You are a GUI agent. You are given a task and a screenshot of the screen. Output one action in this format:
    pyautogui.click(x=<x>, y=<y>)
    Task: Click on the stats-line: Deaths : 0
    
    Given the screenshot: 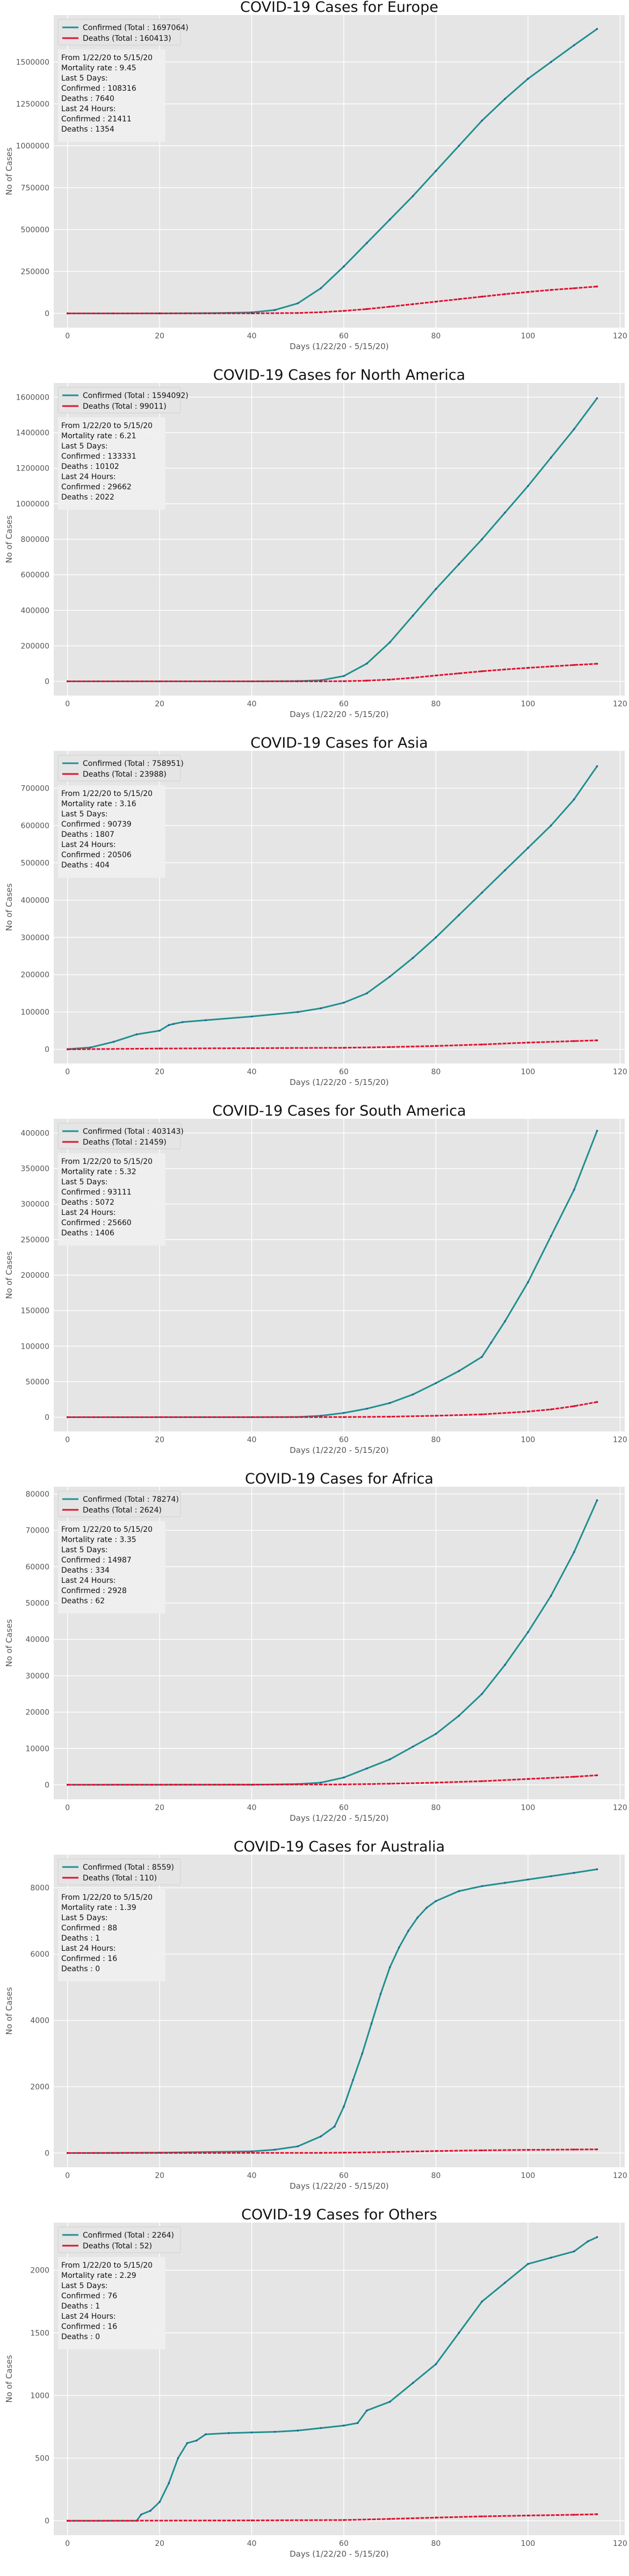 What is the action you would take?
    pyautogui.click(x=80, y=1969)
    